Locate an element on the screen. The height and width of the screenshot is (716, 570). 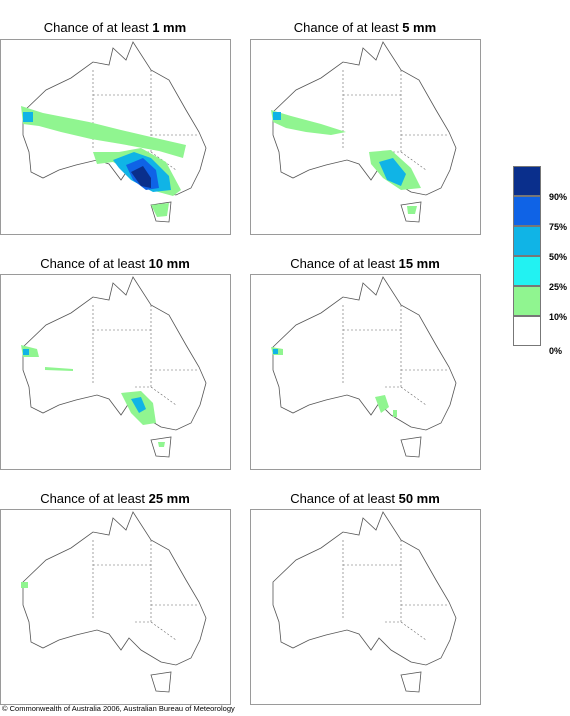
legend-label-10: 10% is located at coordinates (558, 317).